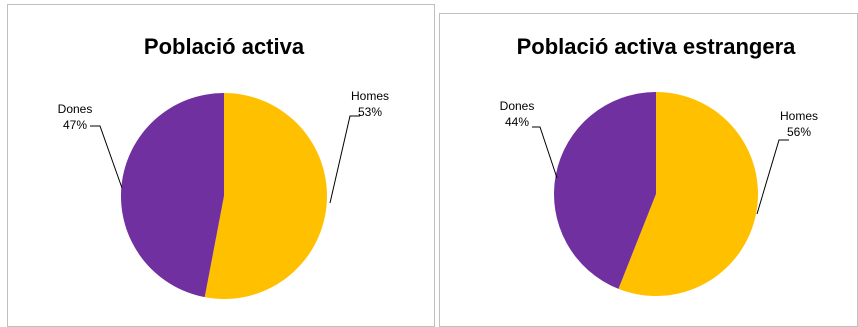  What do you see at coordinates (517, 122) in the screenshot?
I see `slice-value-dones: 44%` at bounding box center [517, 122].